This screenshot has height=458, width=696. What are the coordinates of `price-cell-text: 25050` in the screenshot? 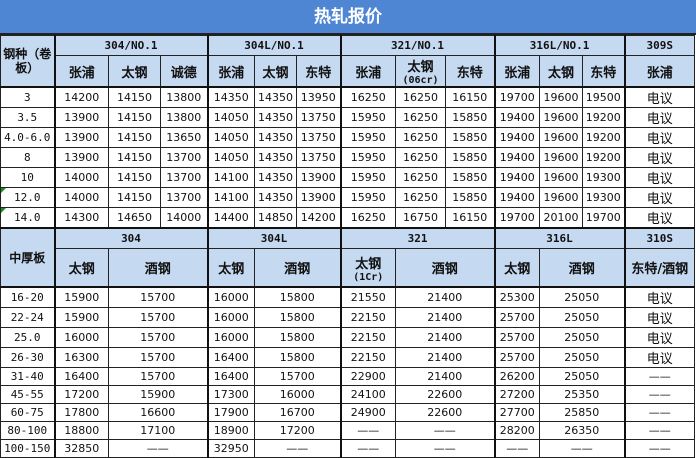 It's located at (582, 376).